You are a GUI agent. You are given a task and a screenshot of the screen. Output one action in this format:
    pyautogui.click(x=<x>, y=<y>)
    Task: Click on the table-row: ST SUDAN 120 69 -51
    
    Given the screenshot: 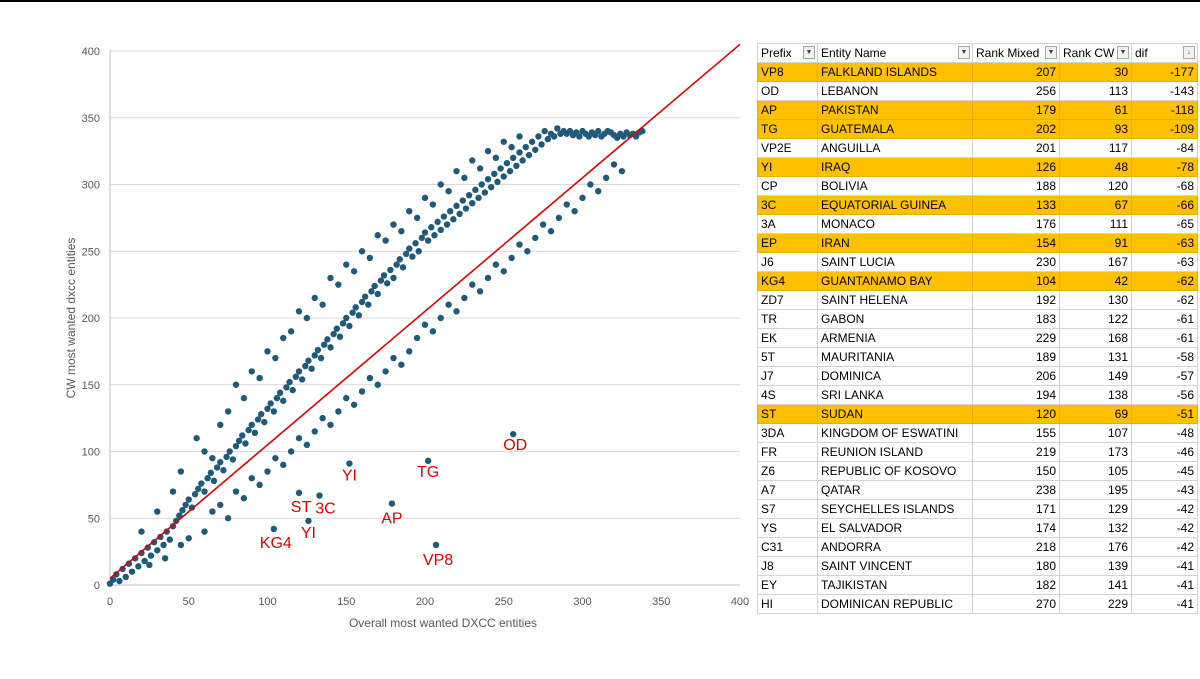 What is the action you would take?
    pyautogui.click(x=977, y=414)
    